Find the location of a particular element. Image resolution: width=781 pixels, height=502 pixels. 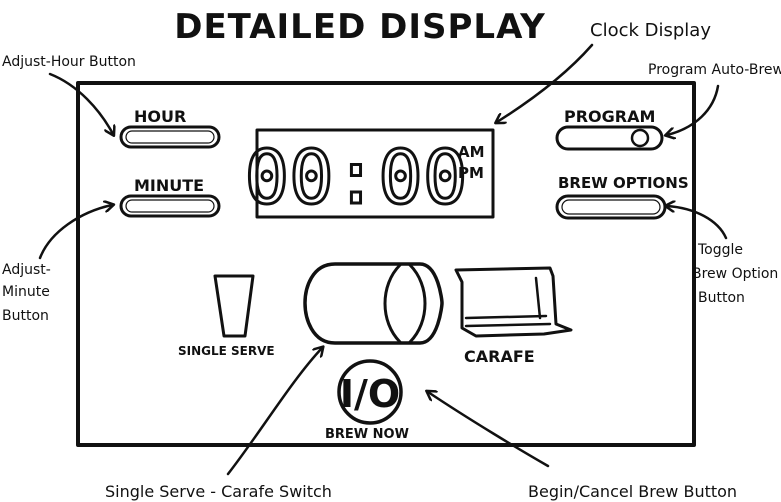

serve-carafe-switch is located at coordinates (373, 303).